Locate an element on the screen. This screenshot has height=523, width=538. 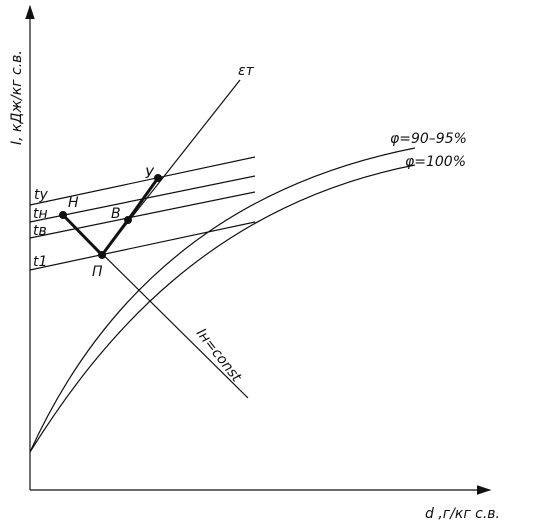
process-line-label: εт is located at coordinates (246, 71).